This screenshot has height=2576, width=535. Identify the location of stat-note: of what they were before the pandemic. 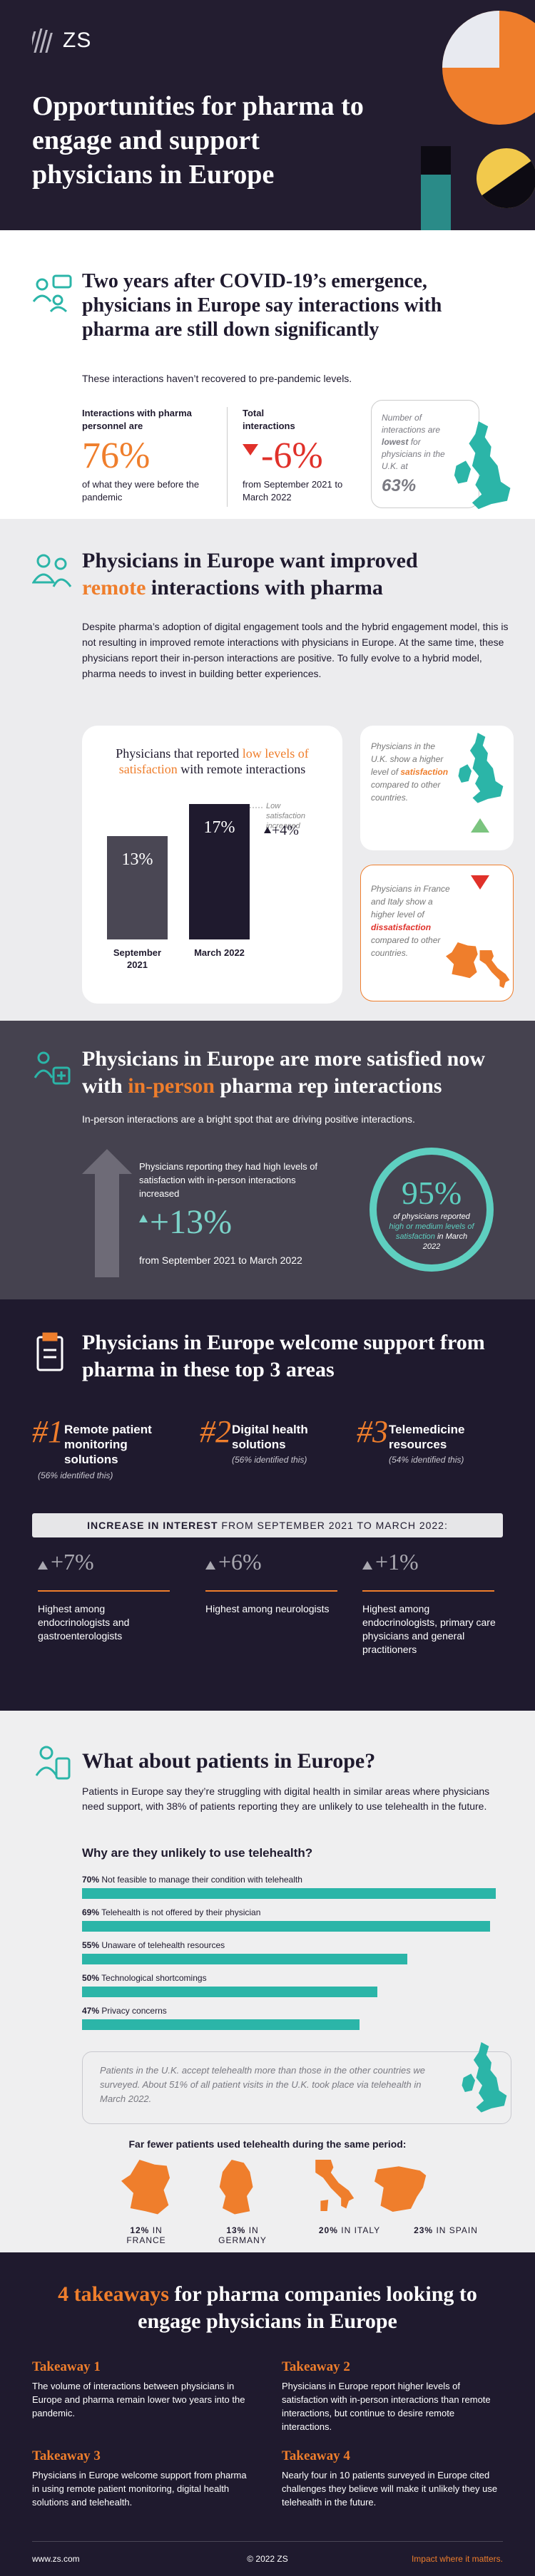
(141, 491).